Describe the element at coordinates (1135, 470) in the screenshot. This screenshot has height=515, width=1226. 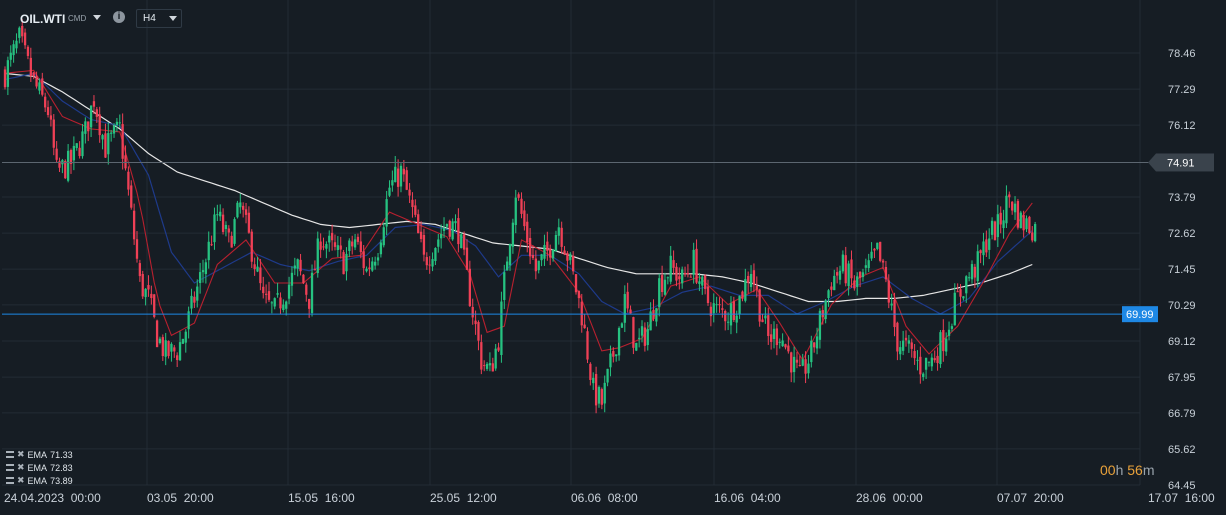
I see `timer-minutes: 56` at that location.